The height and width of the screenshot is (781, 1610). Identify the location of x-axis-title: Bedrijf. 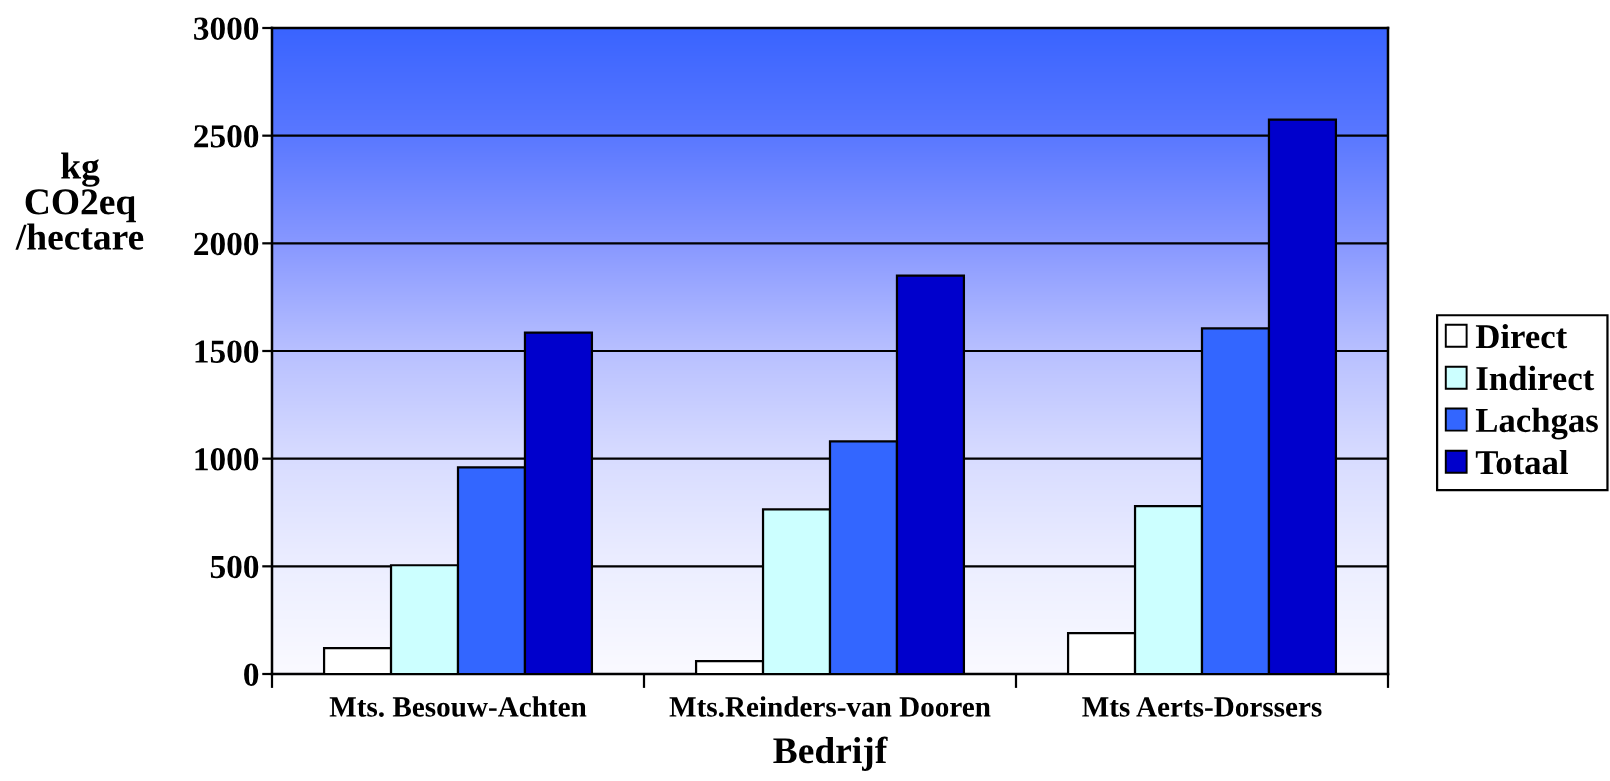
(830, 753).